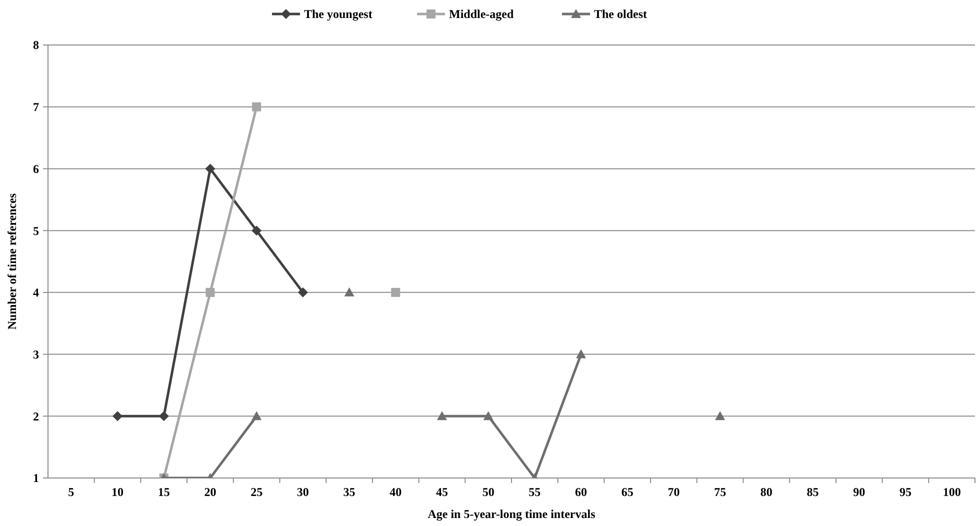 This screenshot has width=979, height=526. What do you see at coordinates (36, 354) in the screenshot?
I see `y-tick-label: 3` at bounding box center [36, 354].